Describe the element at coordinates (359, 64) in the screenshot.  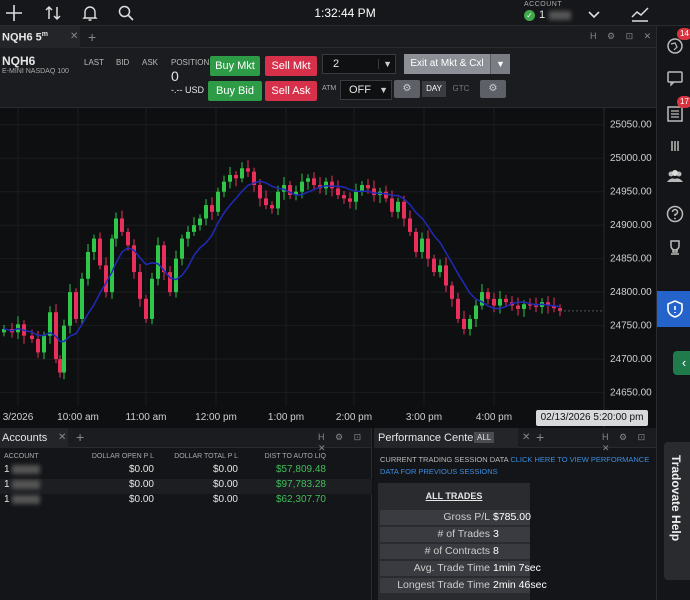
I see `quantity-select: 2 ▼` at that location.